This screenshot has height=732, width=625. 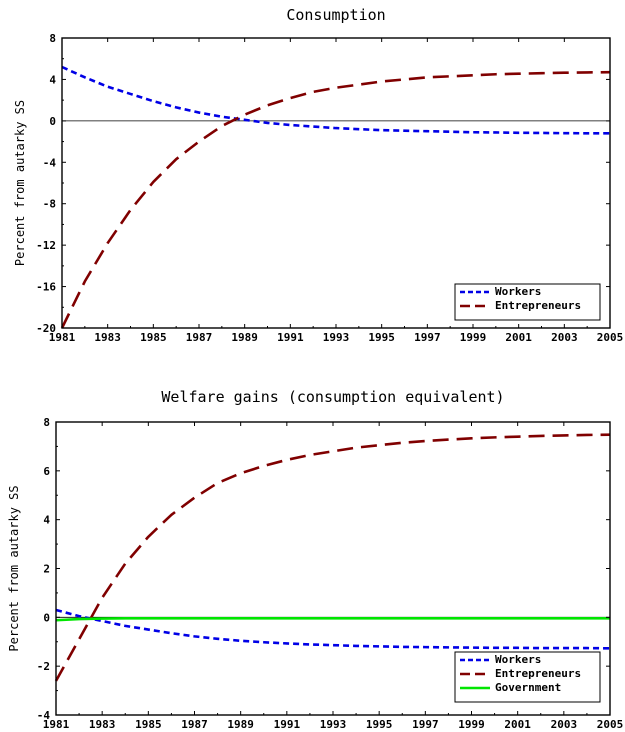 I want to click on chart-title: Consumption, so click(x=335, y=15).